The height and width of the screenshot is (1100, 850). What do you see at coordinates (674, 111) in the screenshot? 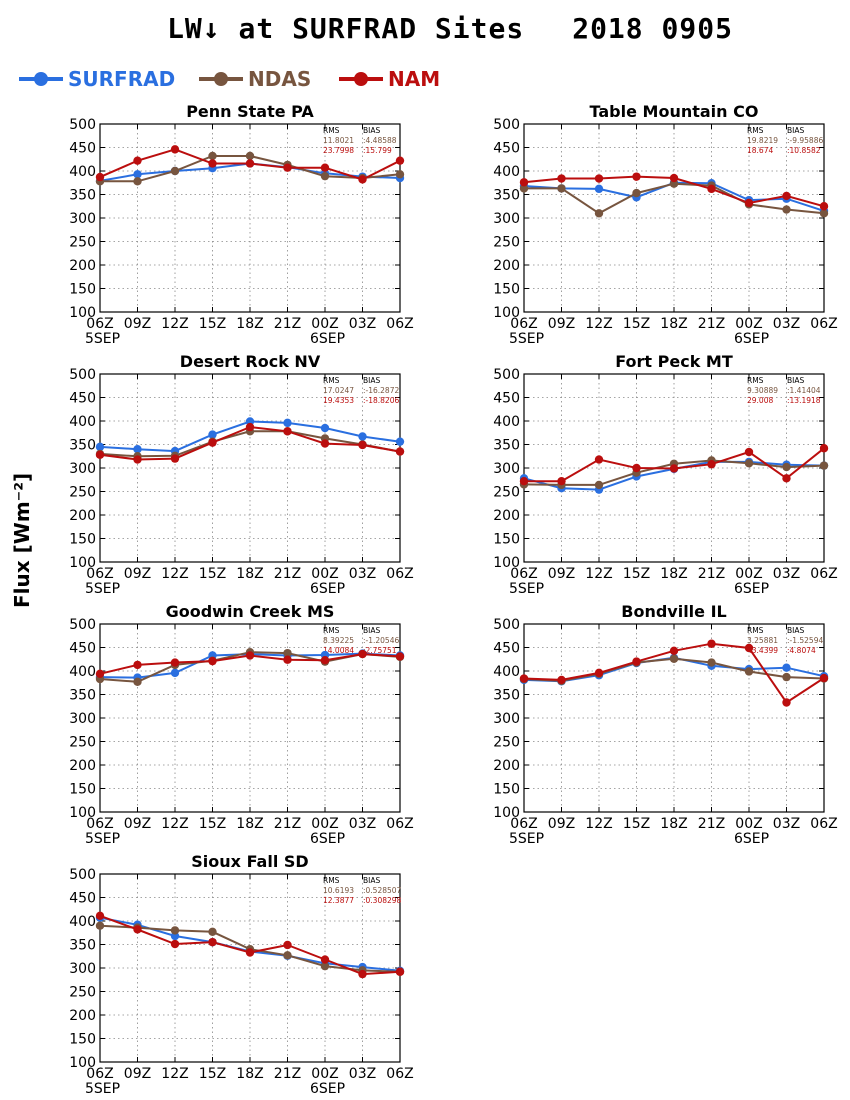
I see `chart-title: Table Mountain CO` at bounding box center [674, 111].